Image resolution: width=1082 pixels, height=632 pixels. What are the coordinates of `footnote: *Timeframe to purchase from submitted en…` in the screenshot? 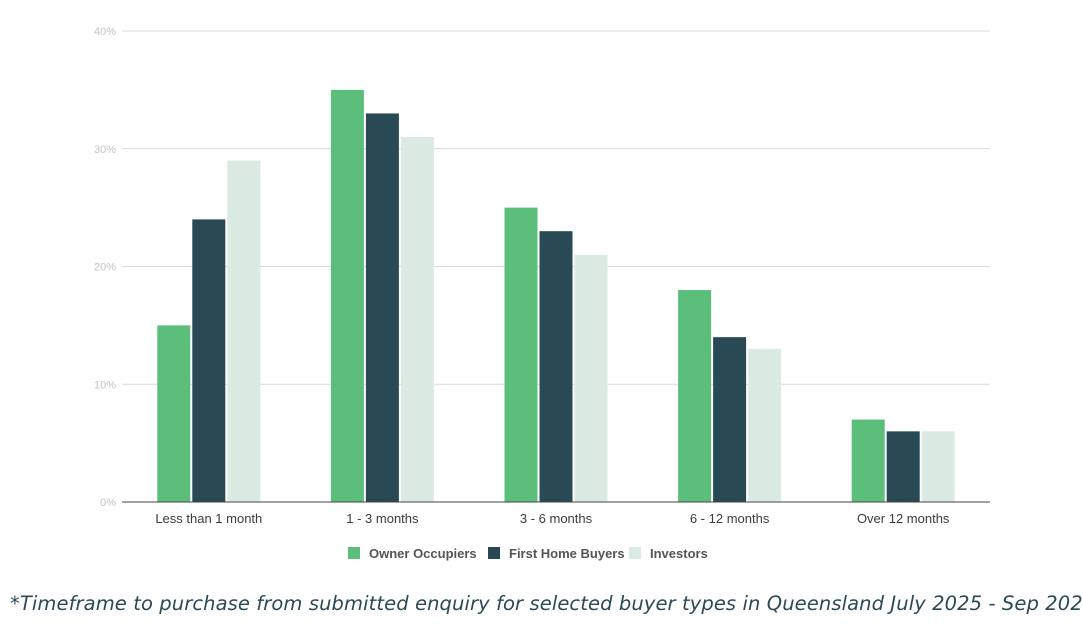 It's located at (546, 603).